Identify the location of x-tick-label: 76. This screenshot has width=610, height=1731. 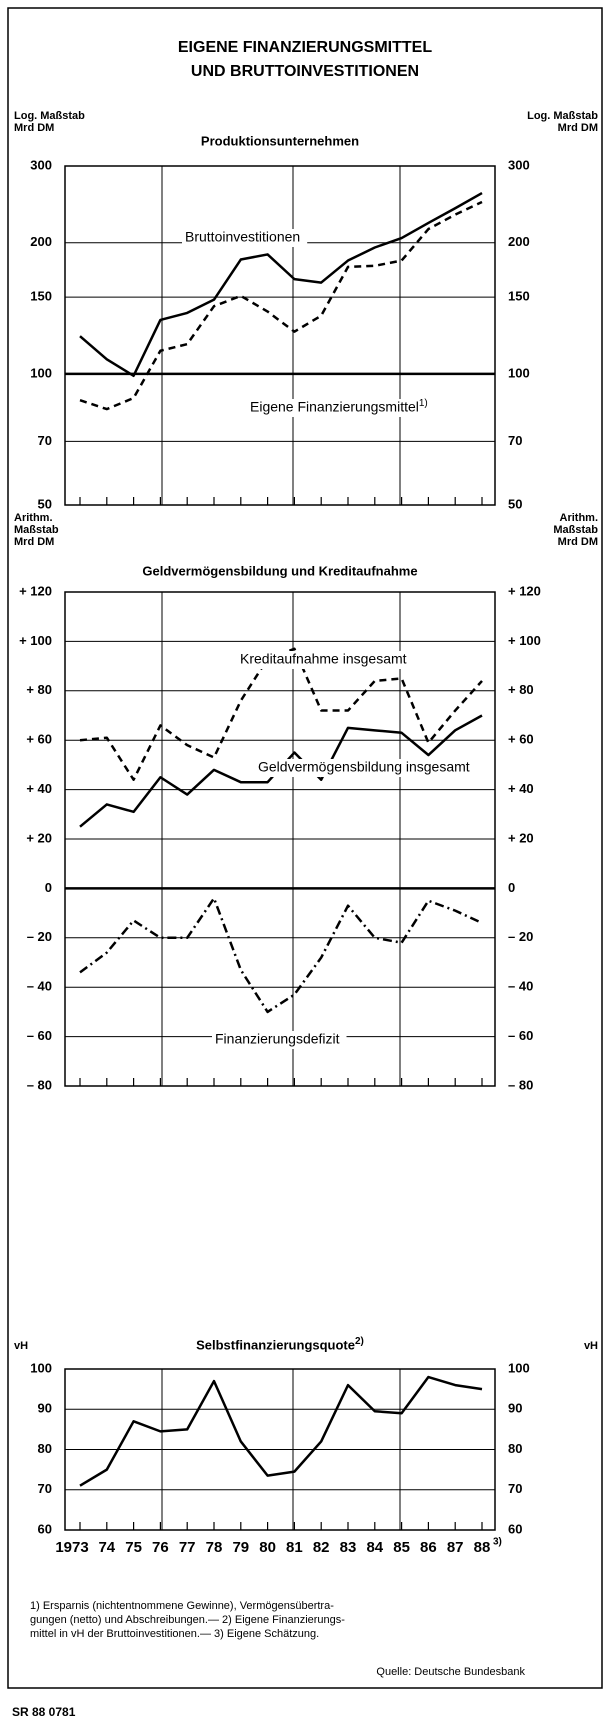
(160, 1547).